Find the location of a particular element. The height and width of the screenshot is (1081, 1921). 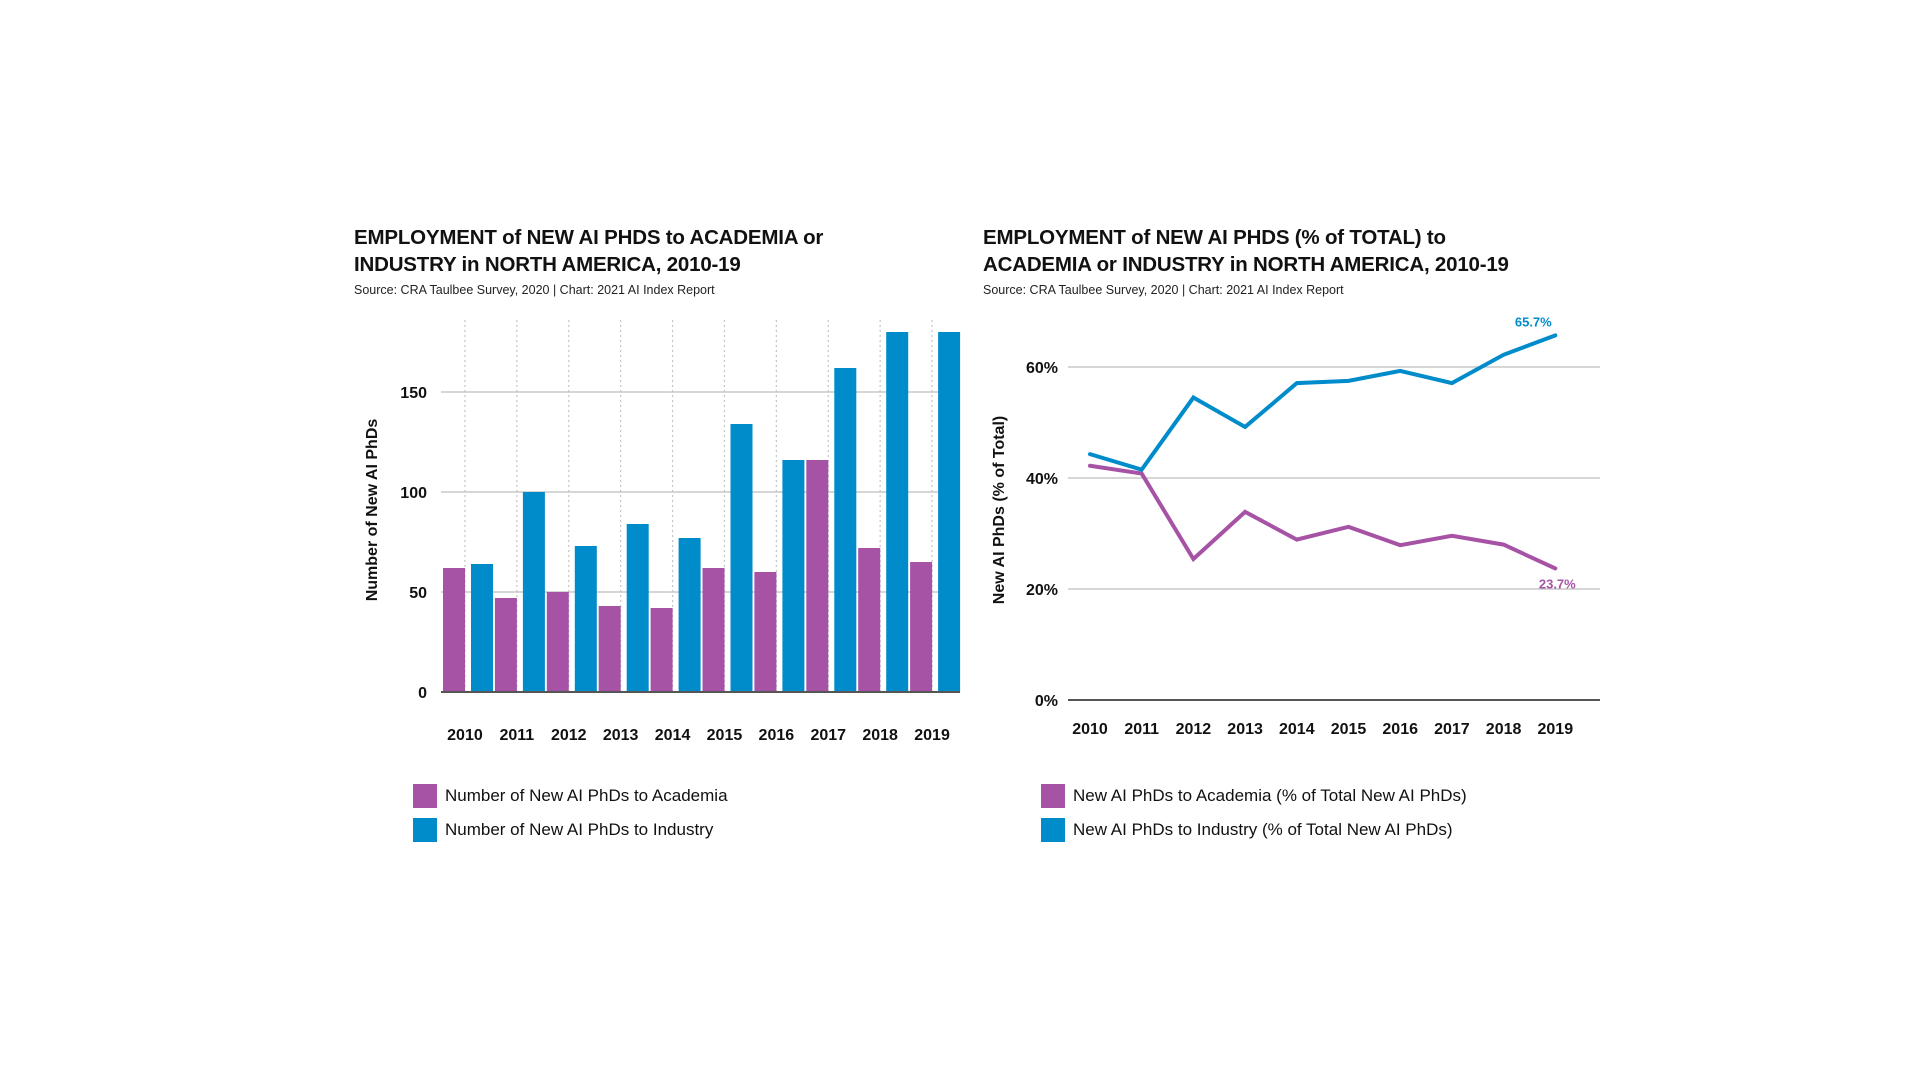

line-x-tick-label: 2016 is located at coordinates (1400, 729).